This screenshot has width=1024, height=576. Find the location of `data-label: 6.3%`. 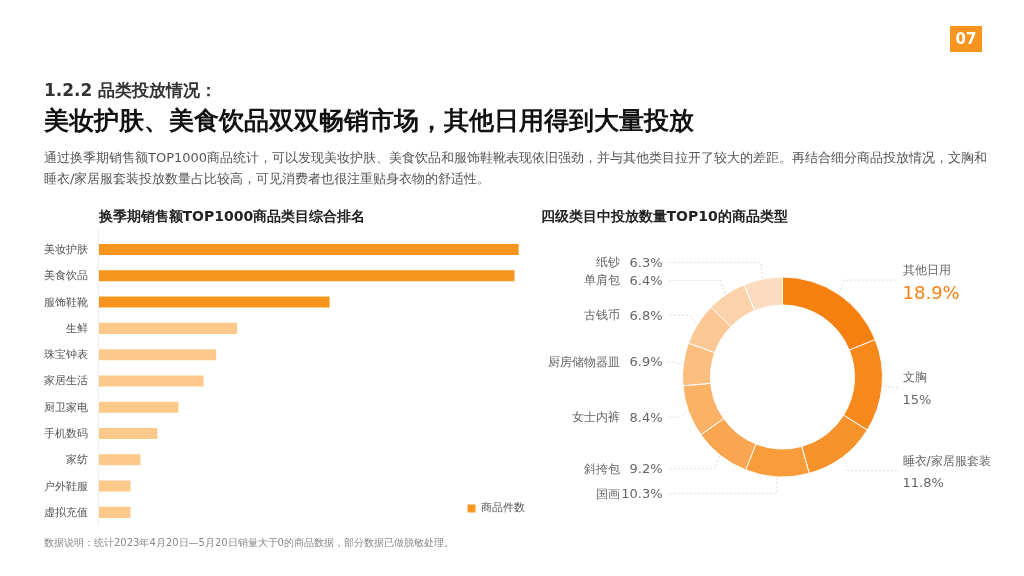

data-label: 6.3% is located at coordinates (646, 262).